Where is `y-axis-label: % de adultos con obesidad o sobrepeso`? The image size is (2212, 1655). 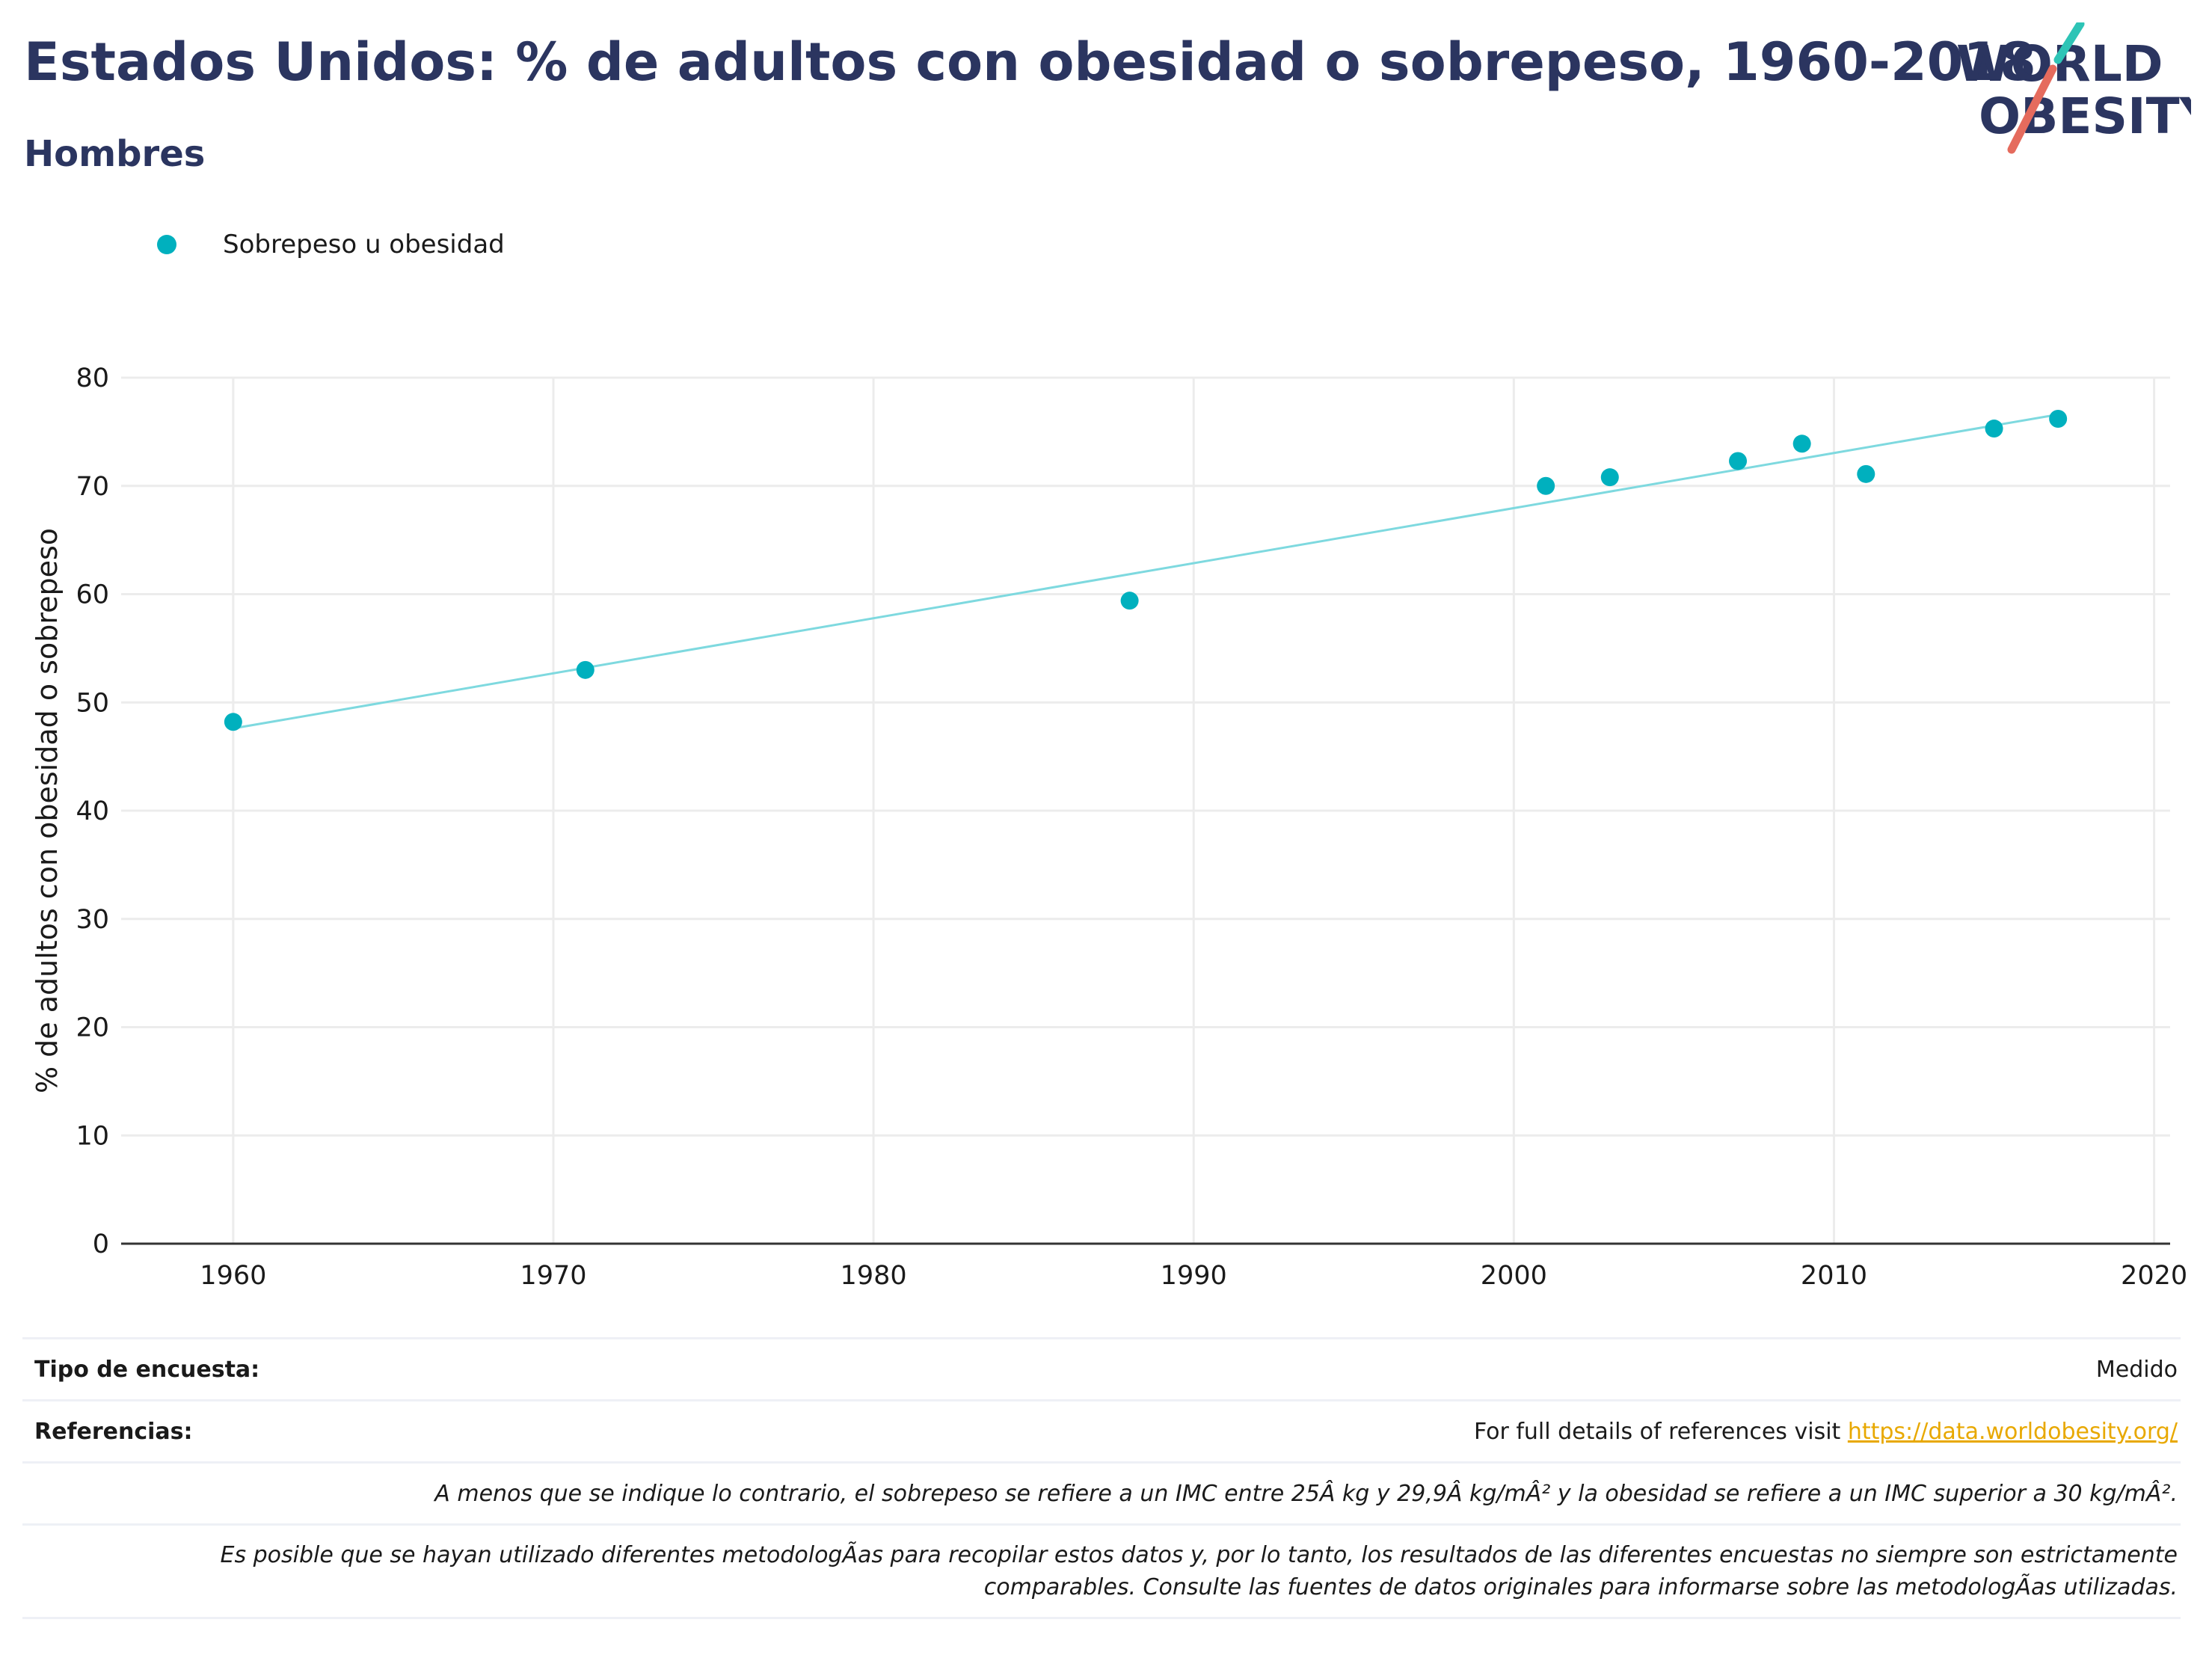
y-axis-label: % de adultos con obesidad o sobrepeso is located at coordinates (47, 810).